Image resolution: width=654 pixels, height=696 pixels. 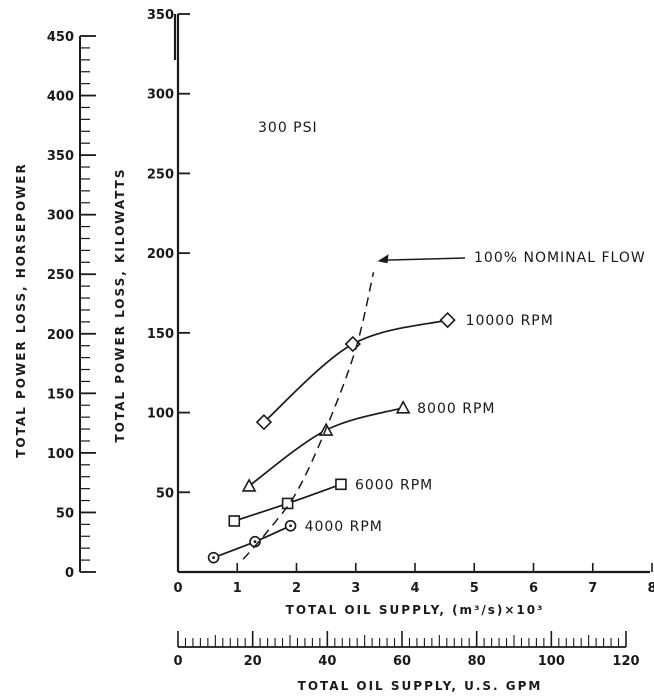 I want to click on hp-tick-label: 300, so click(x=60, y=216).